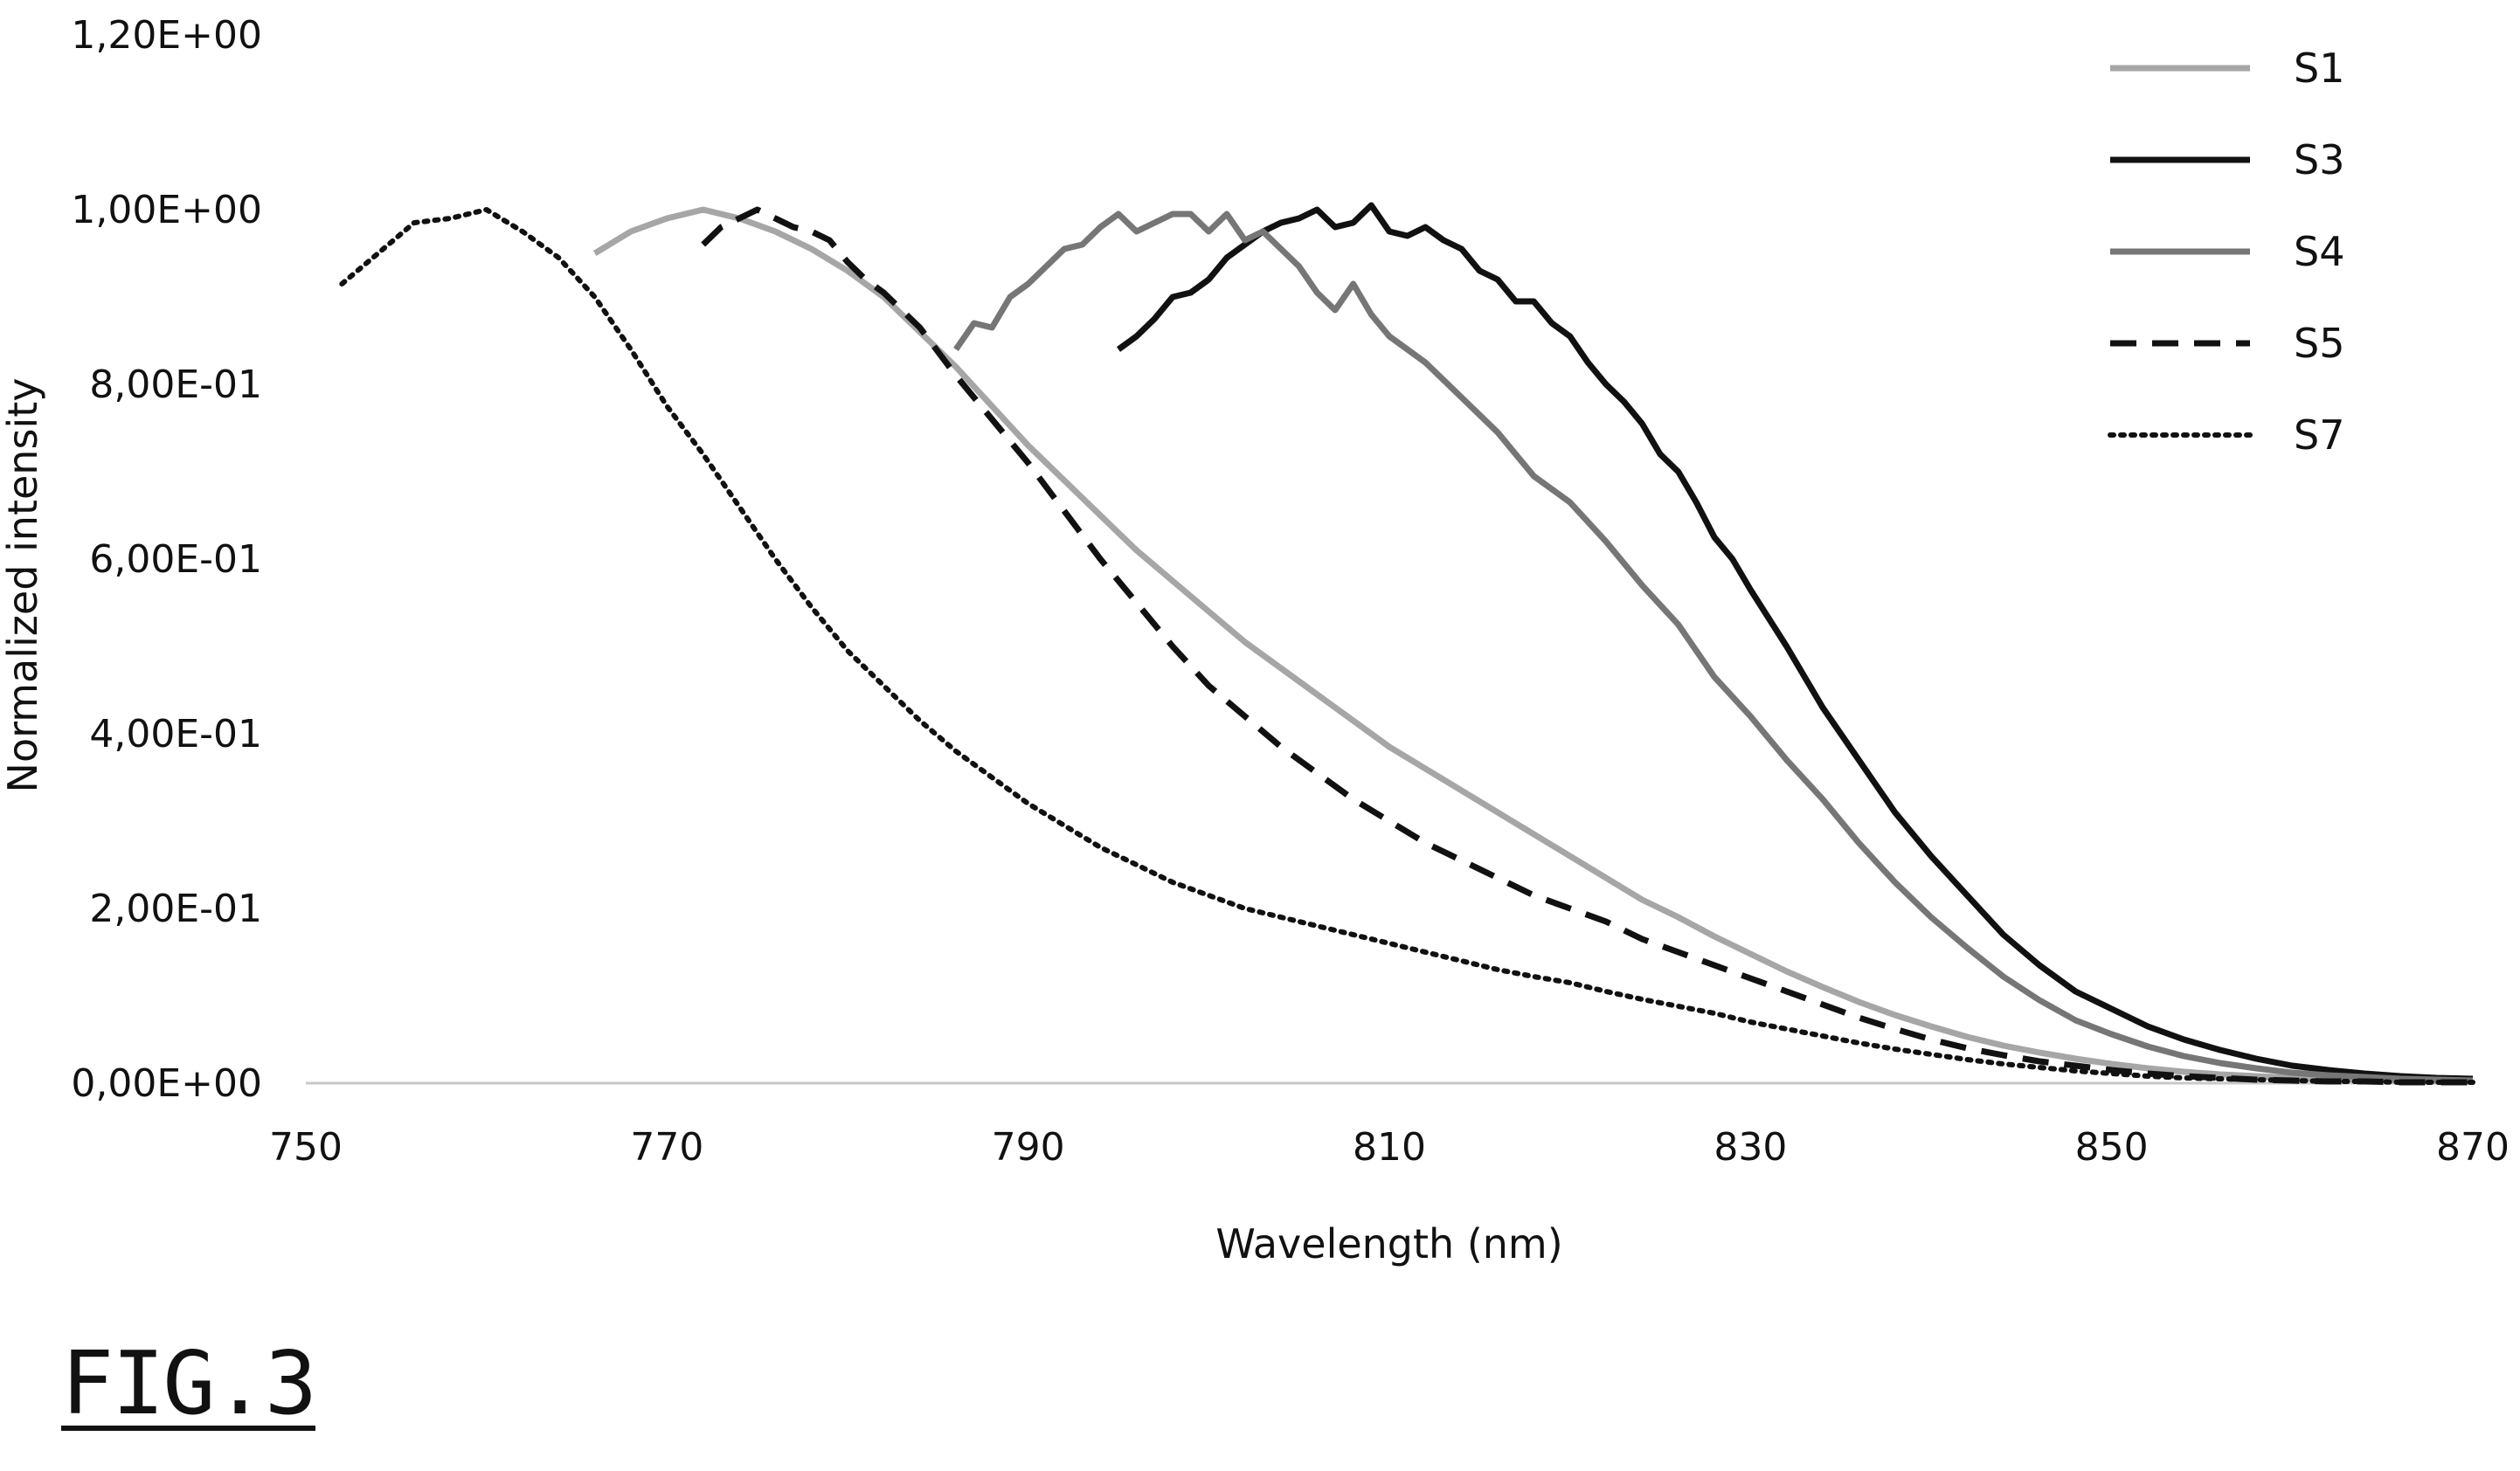  Describe the element at coordinates (1028, 1147) in the screenshot. I see `x-tick-label: 790` at that location.